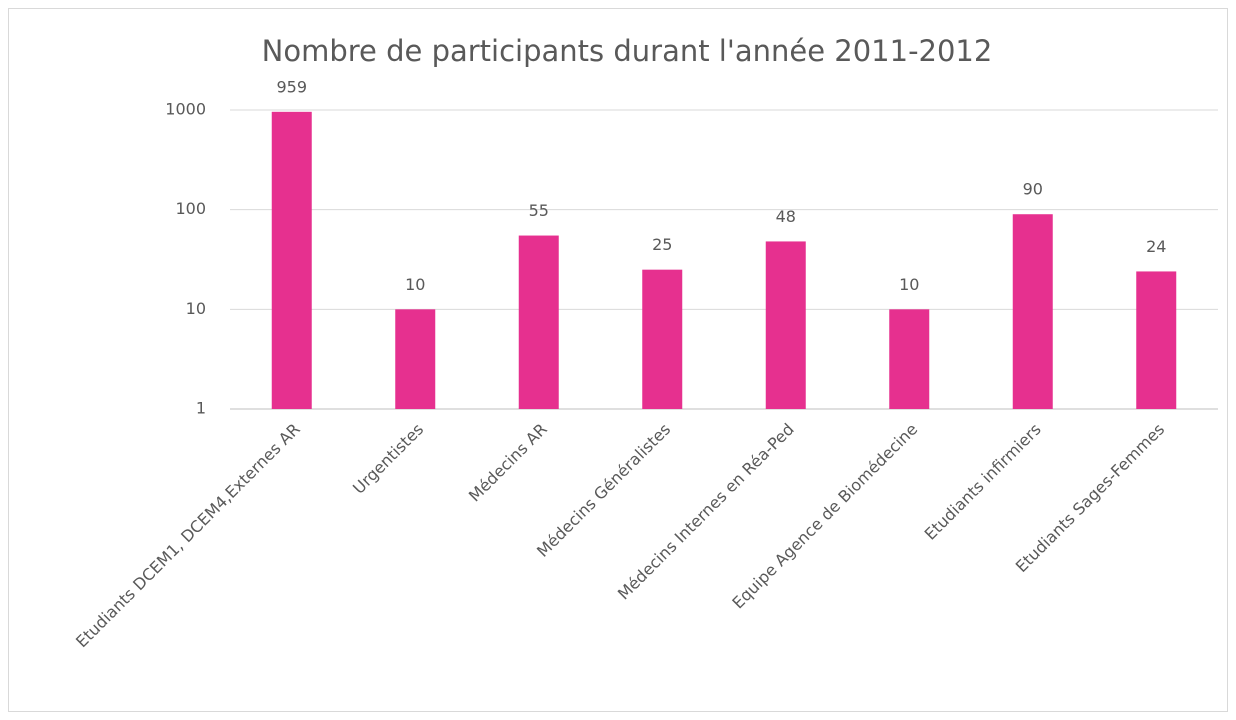  What do you see at coordinates (1156, 246) in the screenshot?
I see `data-label: 24` at bounding box center [1156, 246].